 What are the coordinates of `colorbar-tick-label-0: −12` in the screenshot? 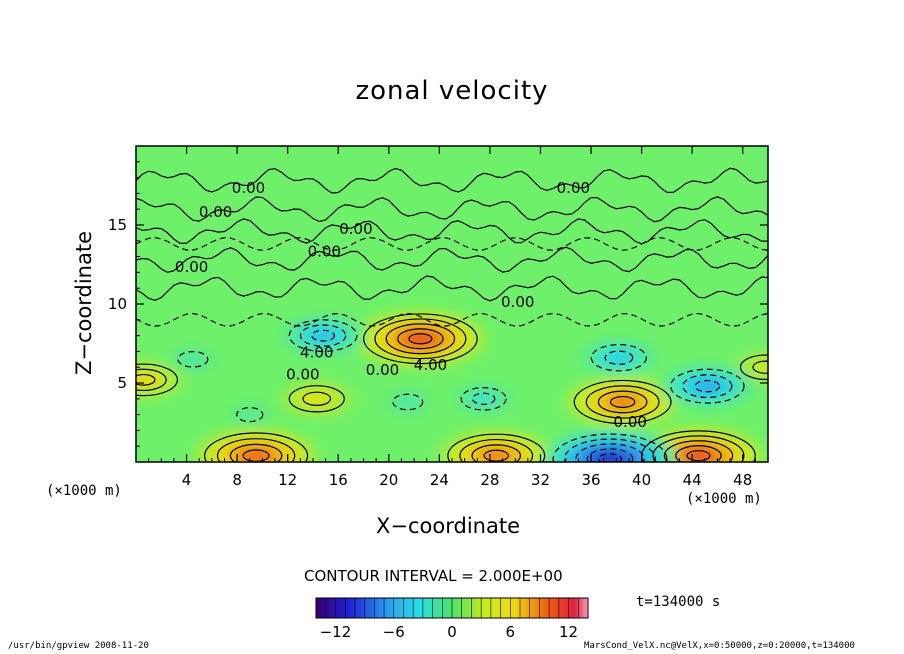 It's located at (336, 632).